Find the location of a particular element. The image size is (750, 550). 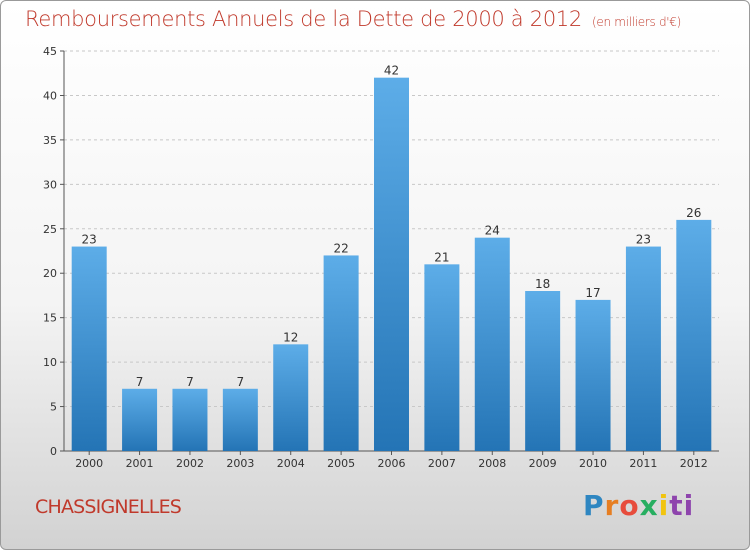

x-tick-label-2002: 2002 is located at coordinates (190, 463).